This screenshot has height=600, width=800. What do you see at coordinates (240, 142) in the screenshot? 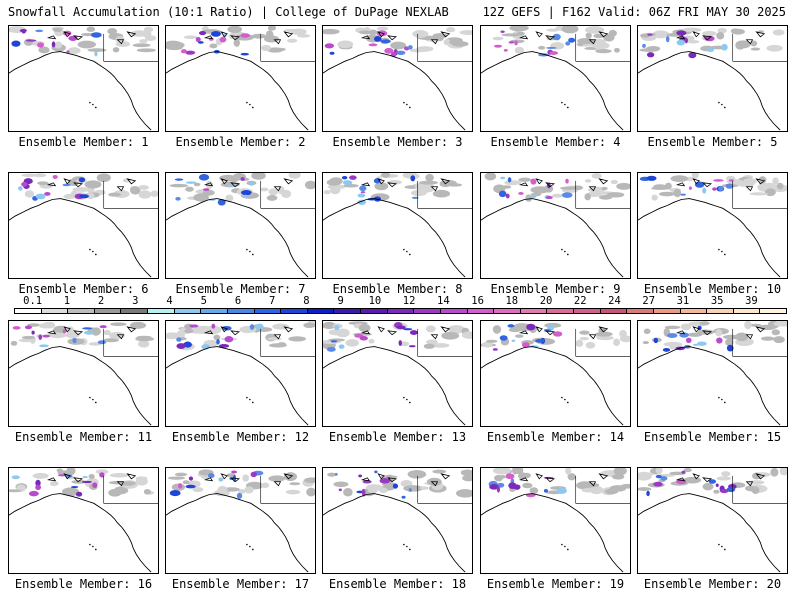
I see `ensemble-member-label: Ensemble Member: 2` at bounding box center [240, 142].